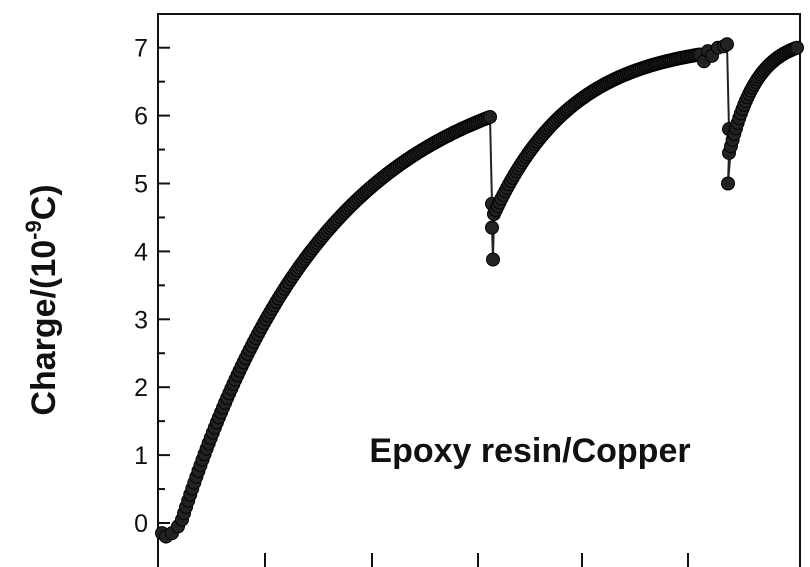 This screenshot has width=810, height=567. Describe the element at coordinates (141, 524) in the screenshot. I see `y-tick-label: 0` at that location.